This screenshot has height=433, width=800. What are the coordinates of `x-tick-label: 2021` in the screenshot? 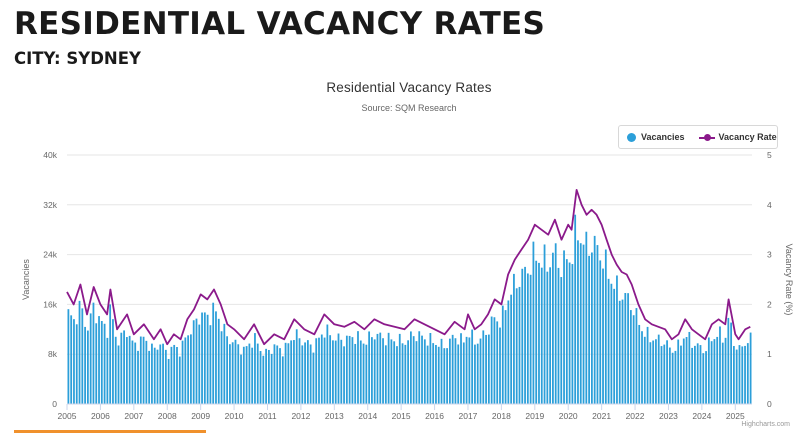 It's located at (601, 416).